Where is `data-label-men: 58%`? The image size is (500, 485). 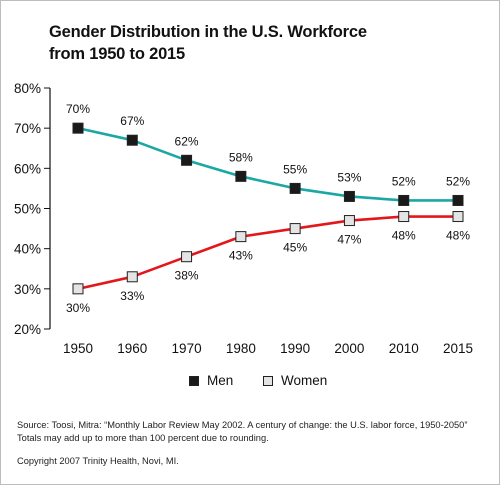
data-label-men: 58% is located at coordinates (241, 157).